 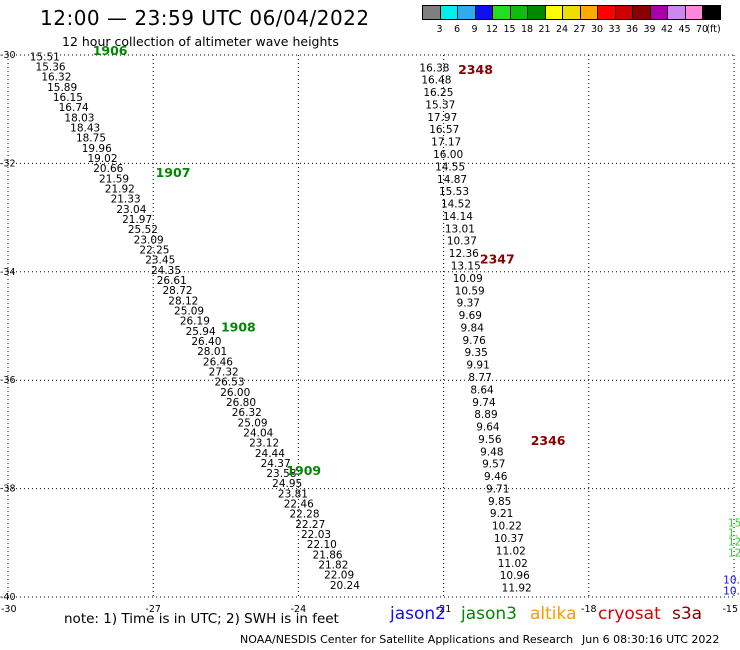 What do you see at coordinates (206, 342) in the screenshot?
I see `wave-height-value: 26.40` at bounding box center [206, 342].